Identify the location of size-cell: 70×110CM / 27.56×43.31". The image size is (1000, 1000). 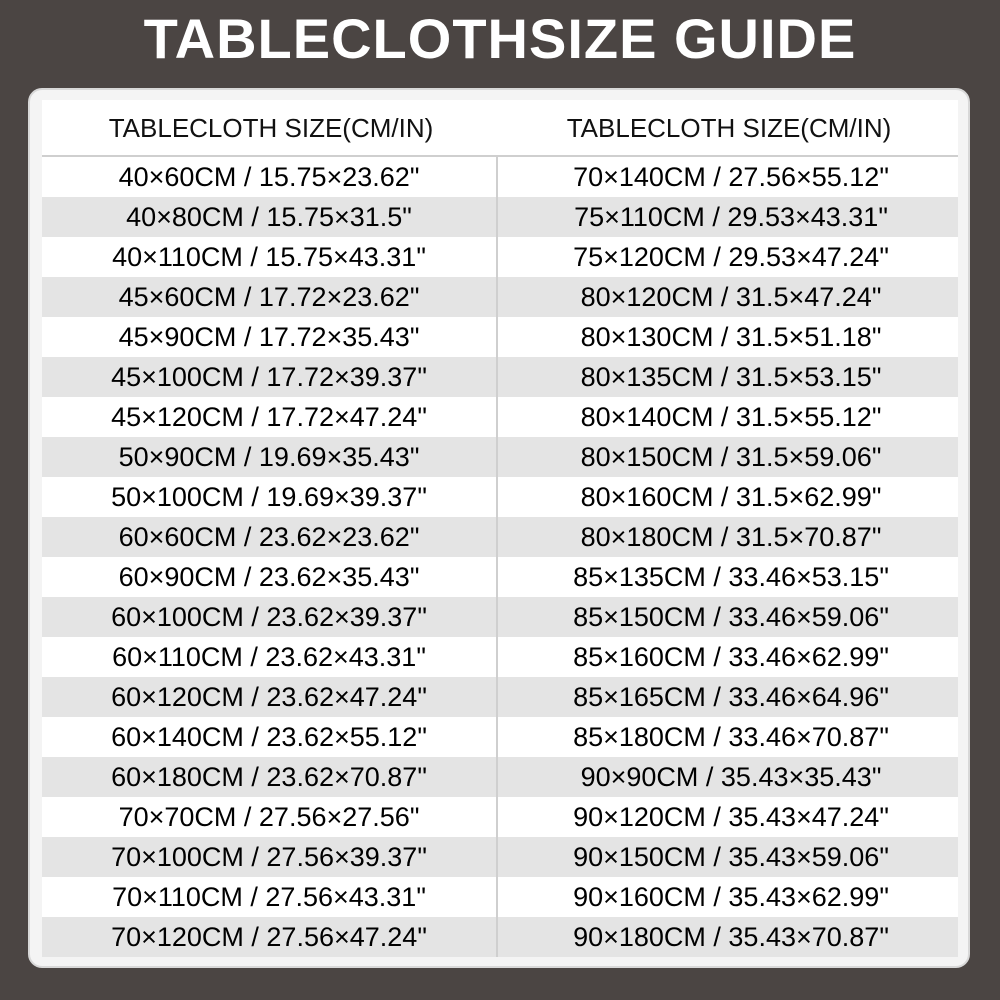
(269, 897).